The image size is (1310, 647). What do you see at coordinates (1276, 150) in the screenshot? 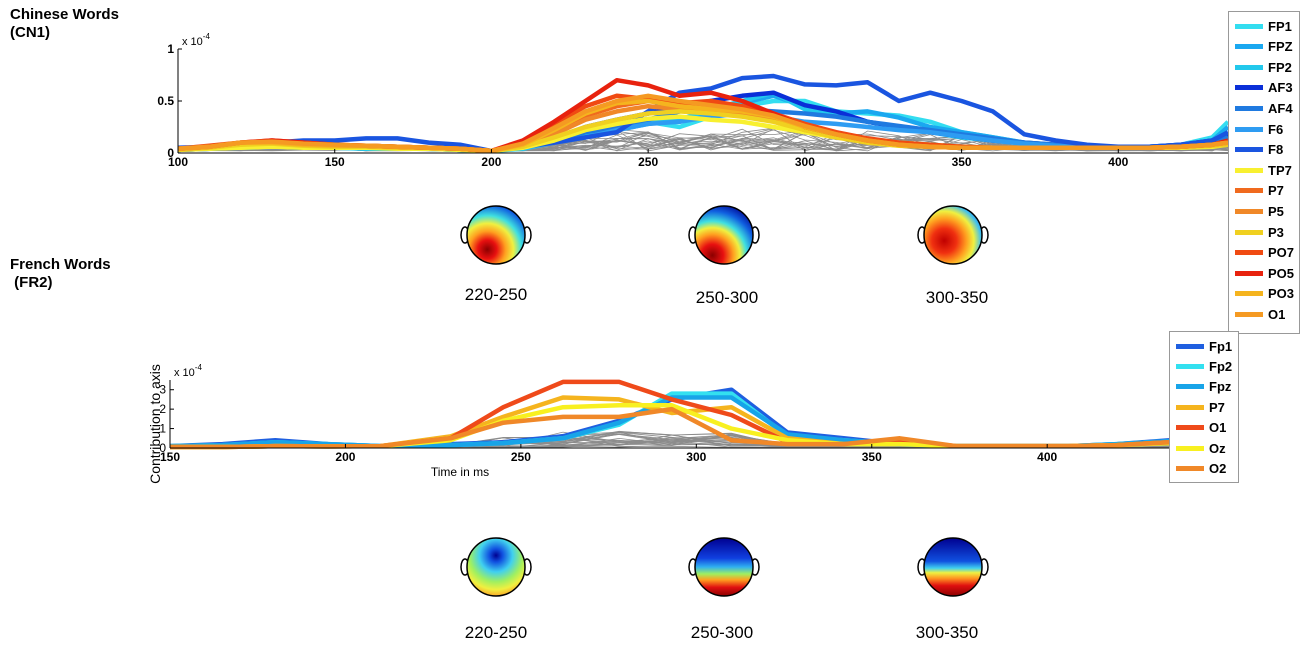
I see `legend-label: F8` at bounding box center [1276, 150].